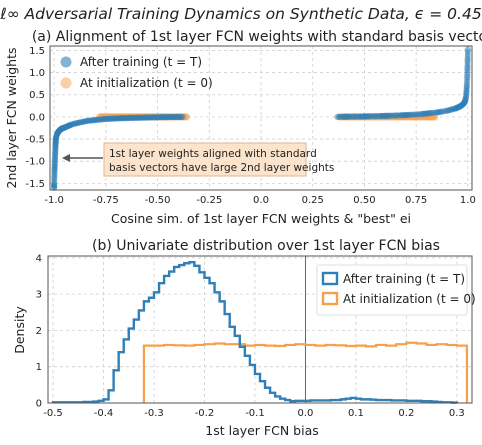 The height and width of the screenshot is (445, 482). Describe the element at coordinates (66, 158) in the screenshot. I see `annotation-arrowhead` at that location.